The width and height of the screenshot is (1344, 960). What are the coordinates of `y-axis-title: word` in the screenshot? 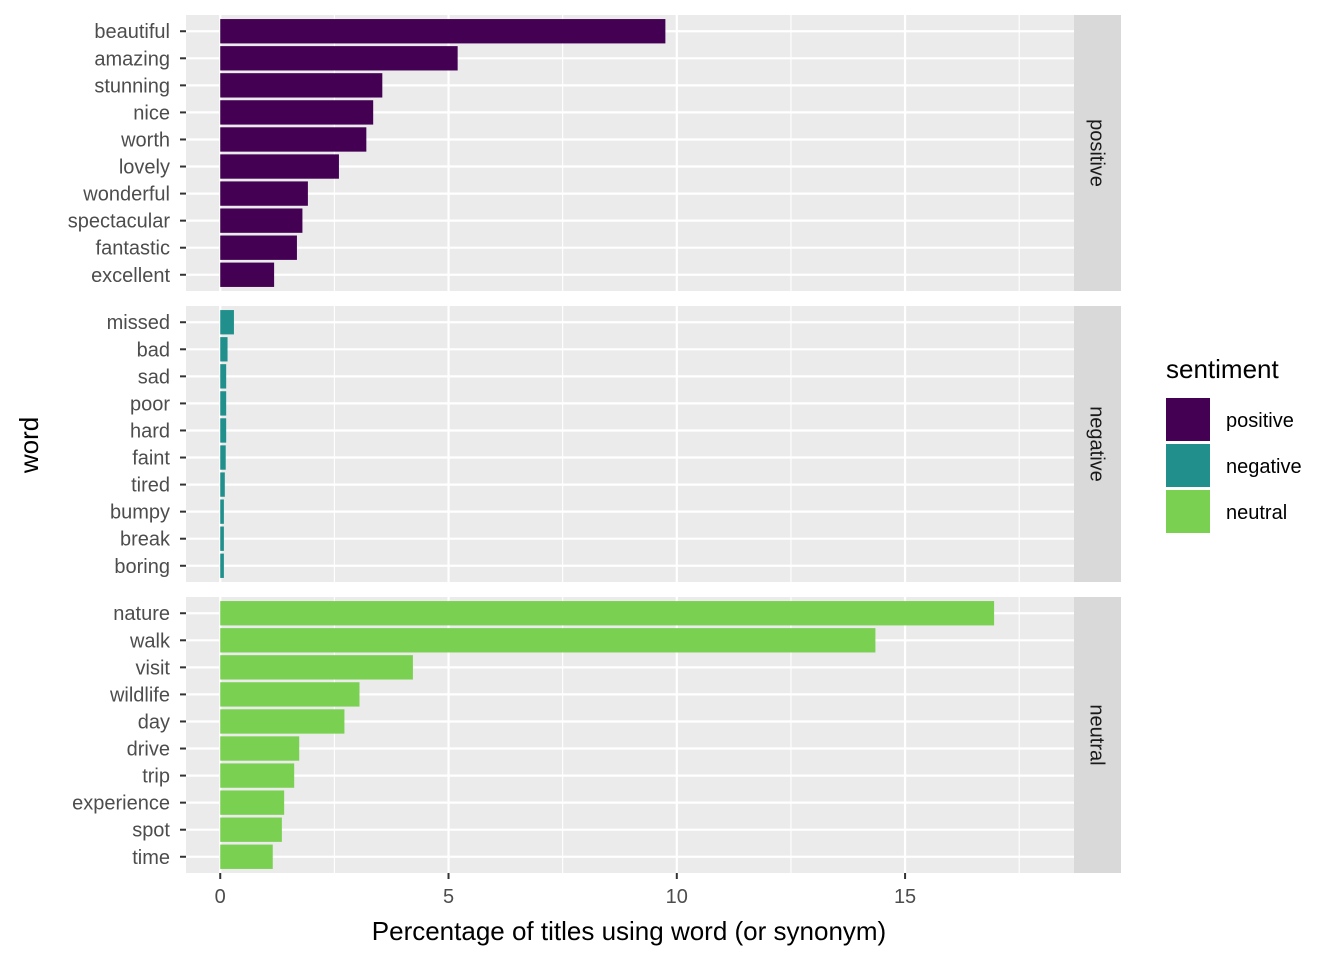 It's located at (29, 445).